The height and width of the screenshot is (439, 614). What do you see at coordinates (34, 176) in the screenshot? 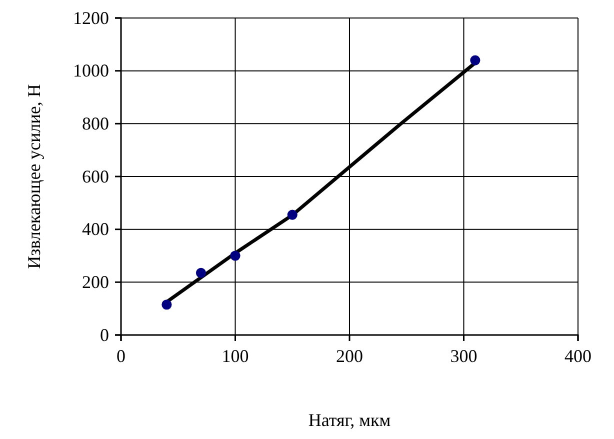
I see `y-axis-title: Извлекающее усилие, Н` at bounding box center [34, 176].